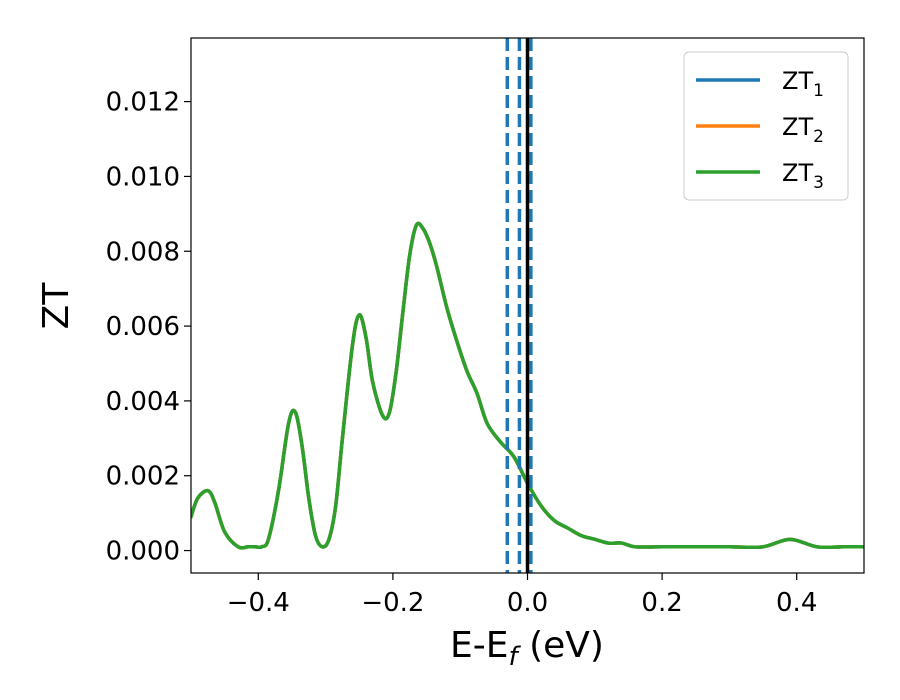 The height and width of the screenshot is (700, 900). I want to click on x-tick-label: 0.2, so click(661, 603).